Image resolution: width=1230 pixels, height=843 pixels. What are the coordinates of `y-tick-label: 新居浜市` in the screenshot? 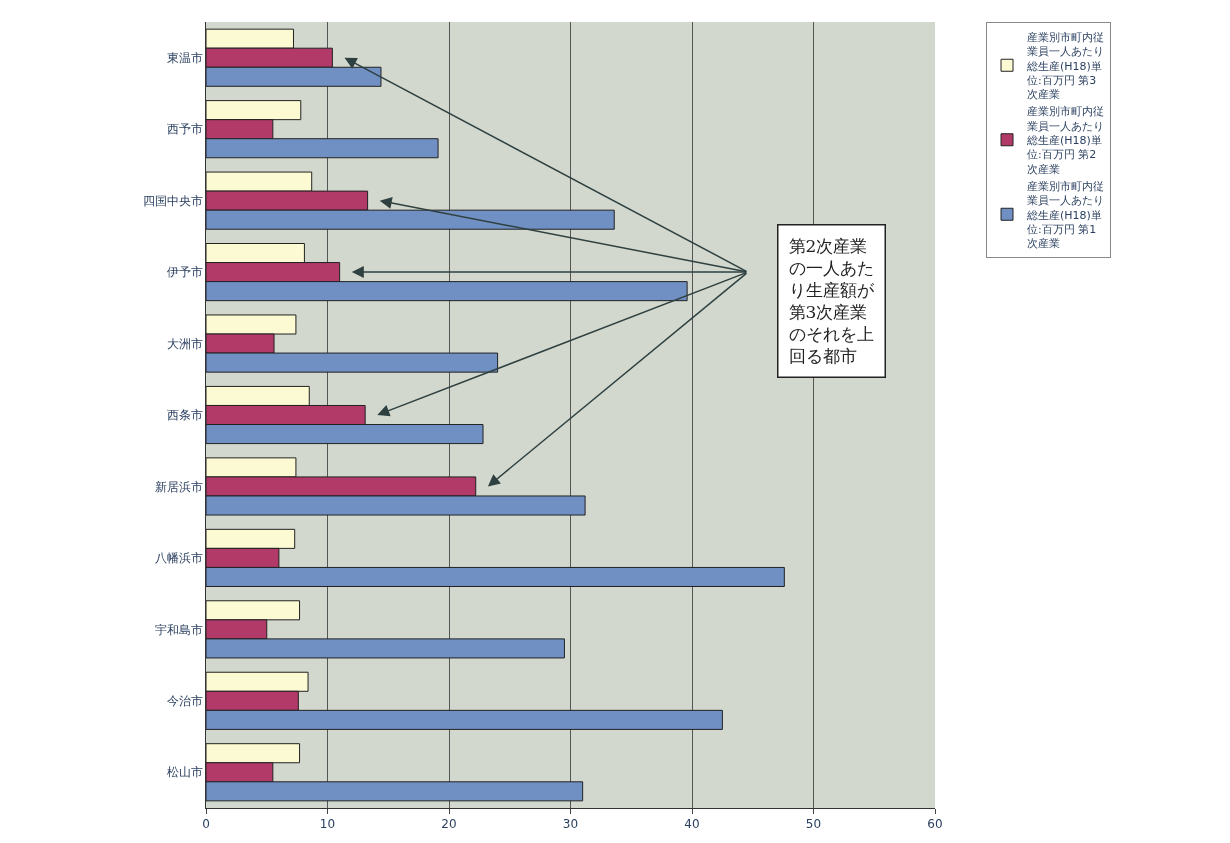 It's located at (178, 486).